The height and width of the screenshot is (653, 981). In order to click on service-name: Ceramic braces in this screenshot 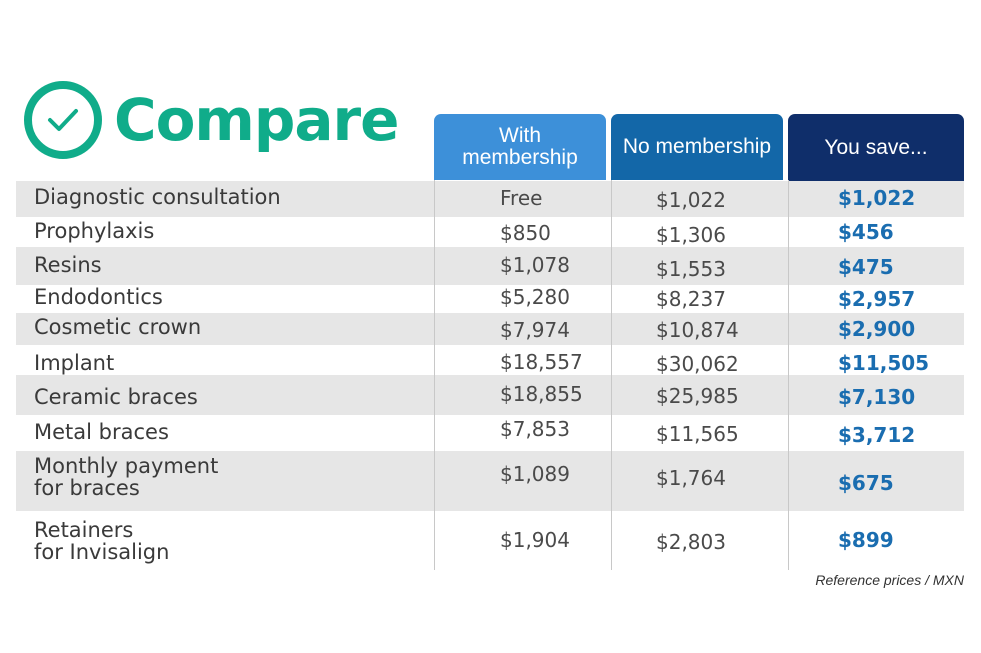, I will do `click(116, 397)`.